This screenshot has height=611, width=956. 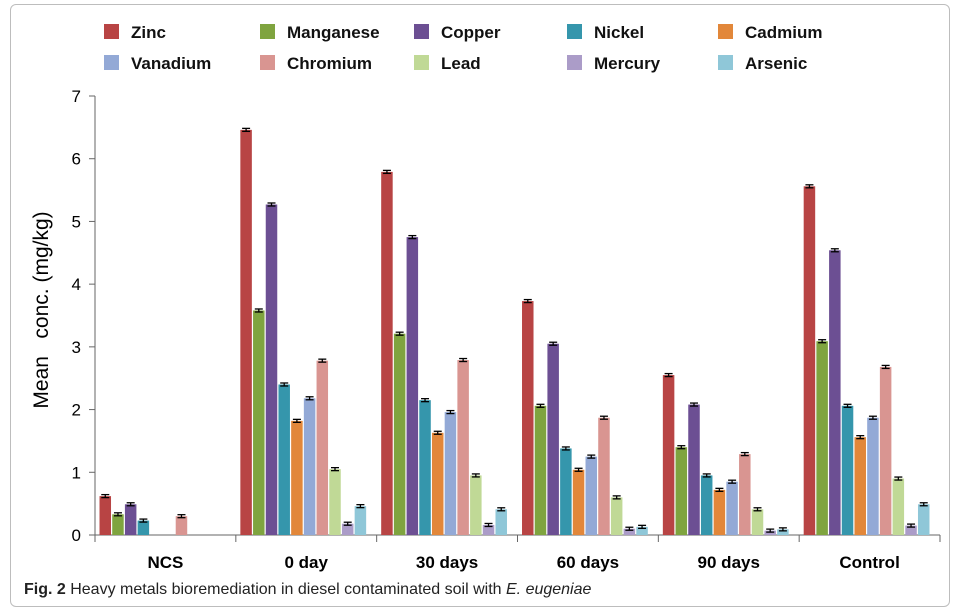 I want to click on bar-vanadium-control, so click(x=873, y=476).